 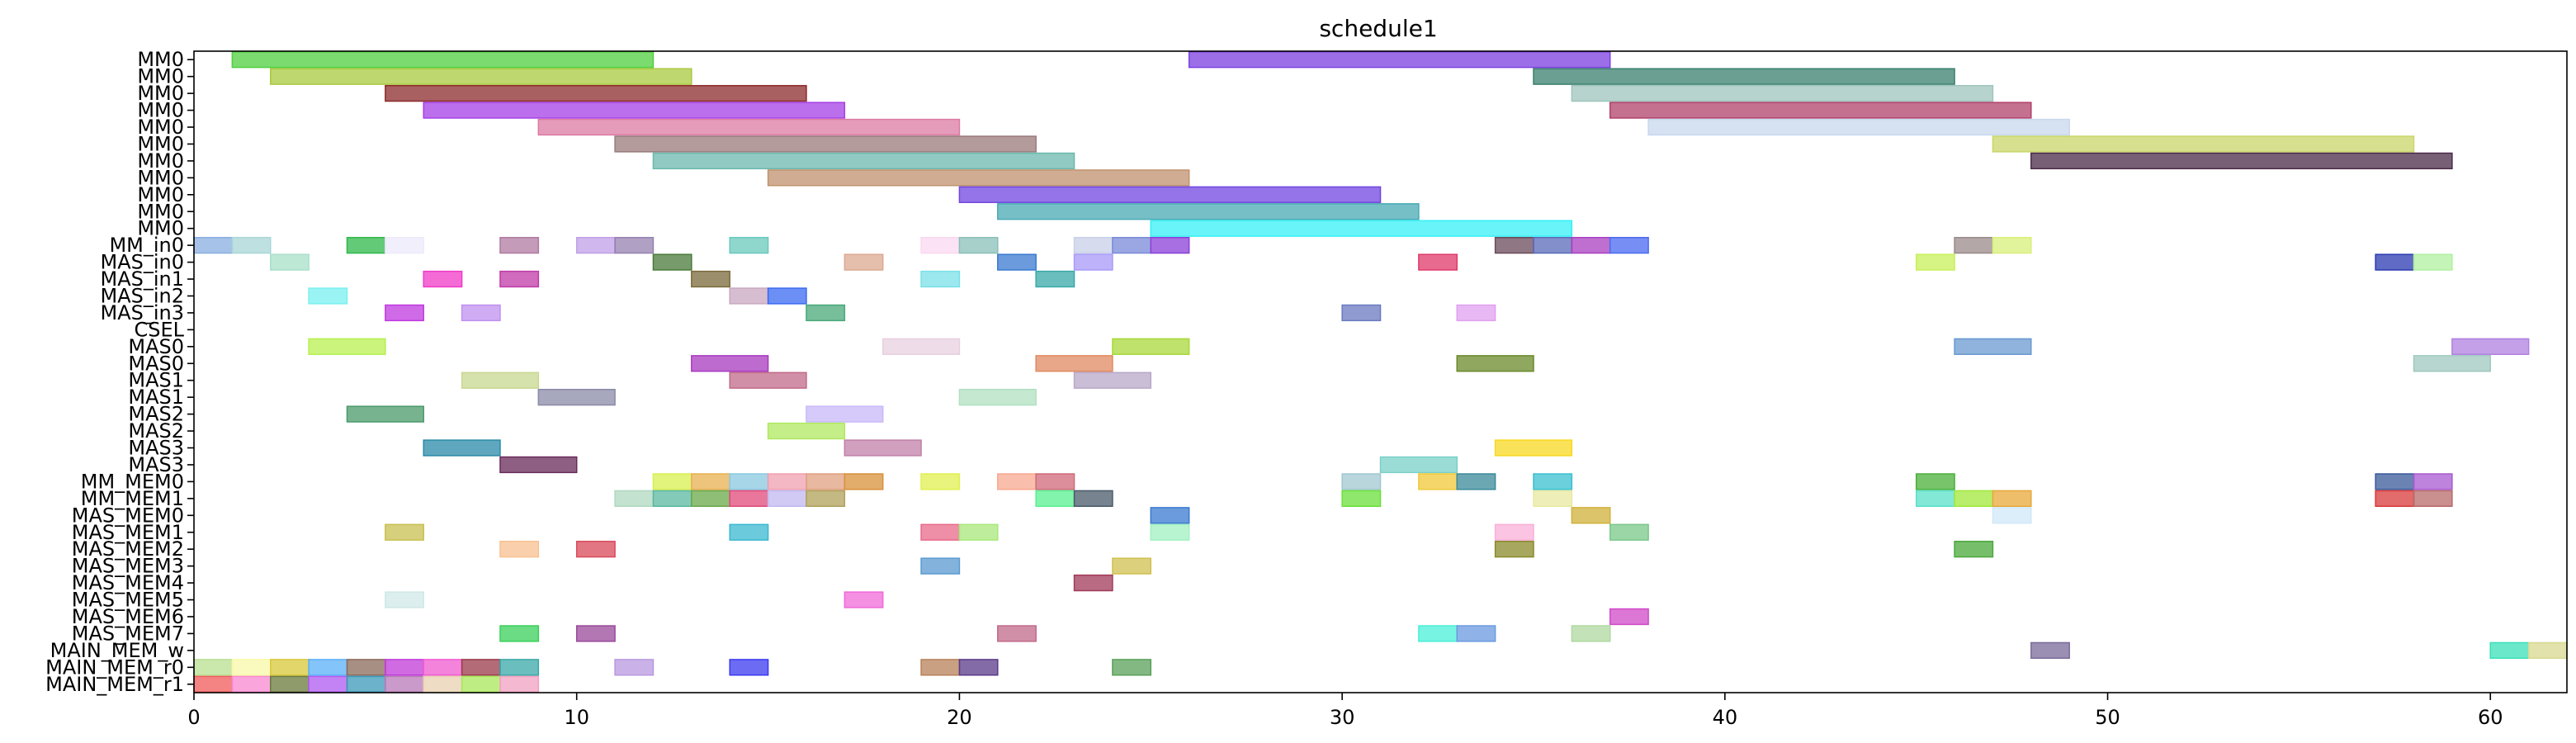 What do you see at coordinates (156, 465) in the screenshot?
I see `y-tick-label: MAS3` at bounding box center [156, 465].